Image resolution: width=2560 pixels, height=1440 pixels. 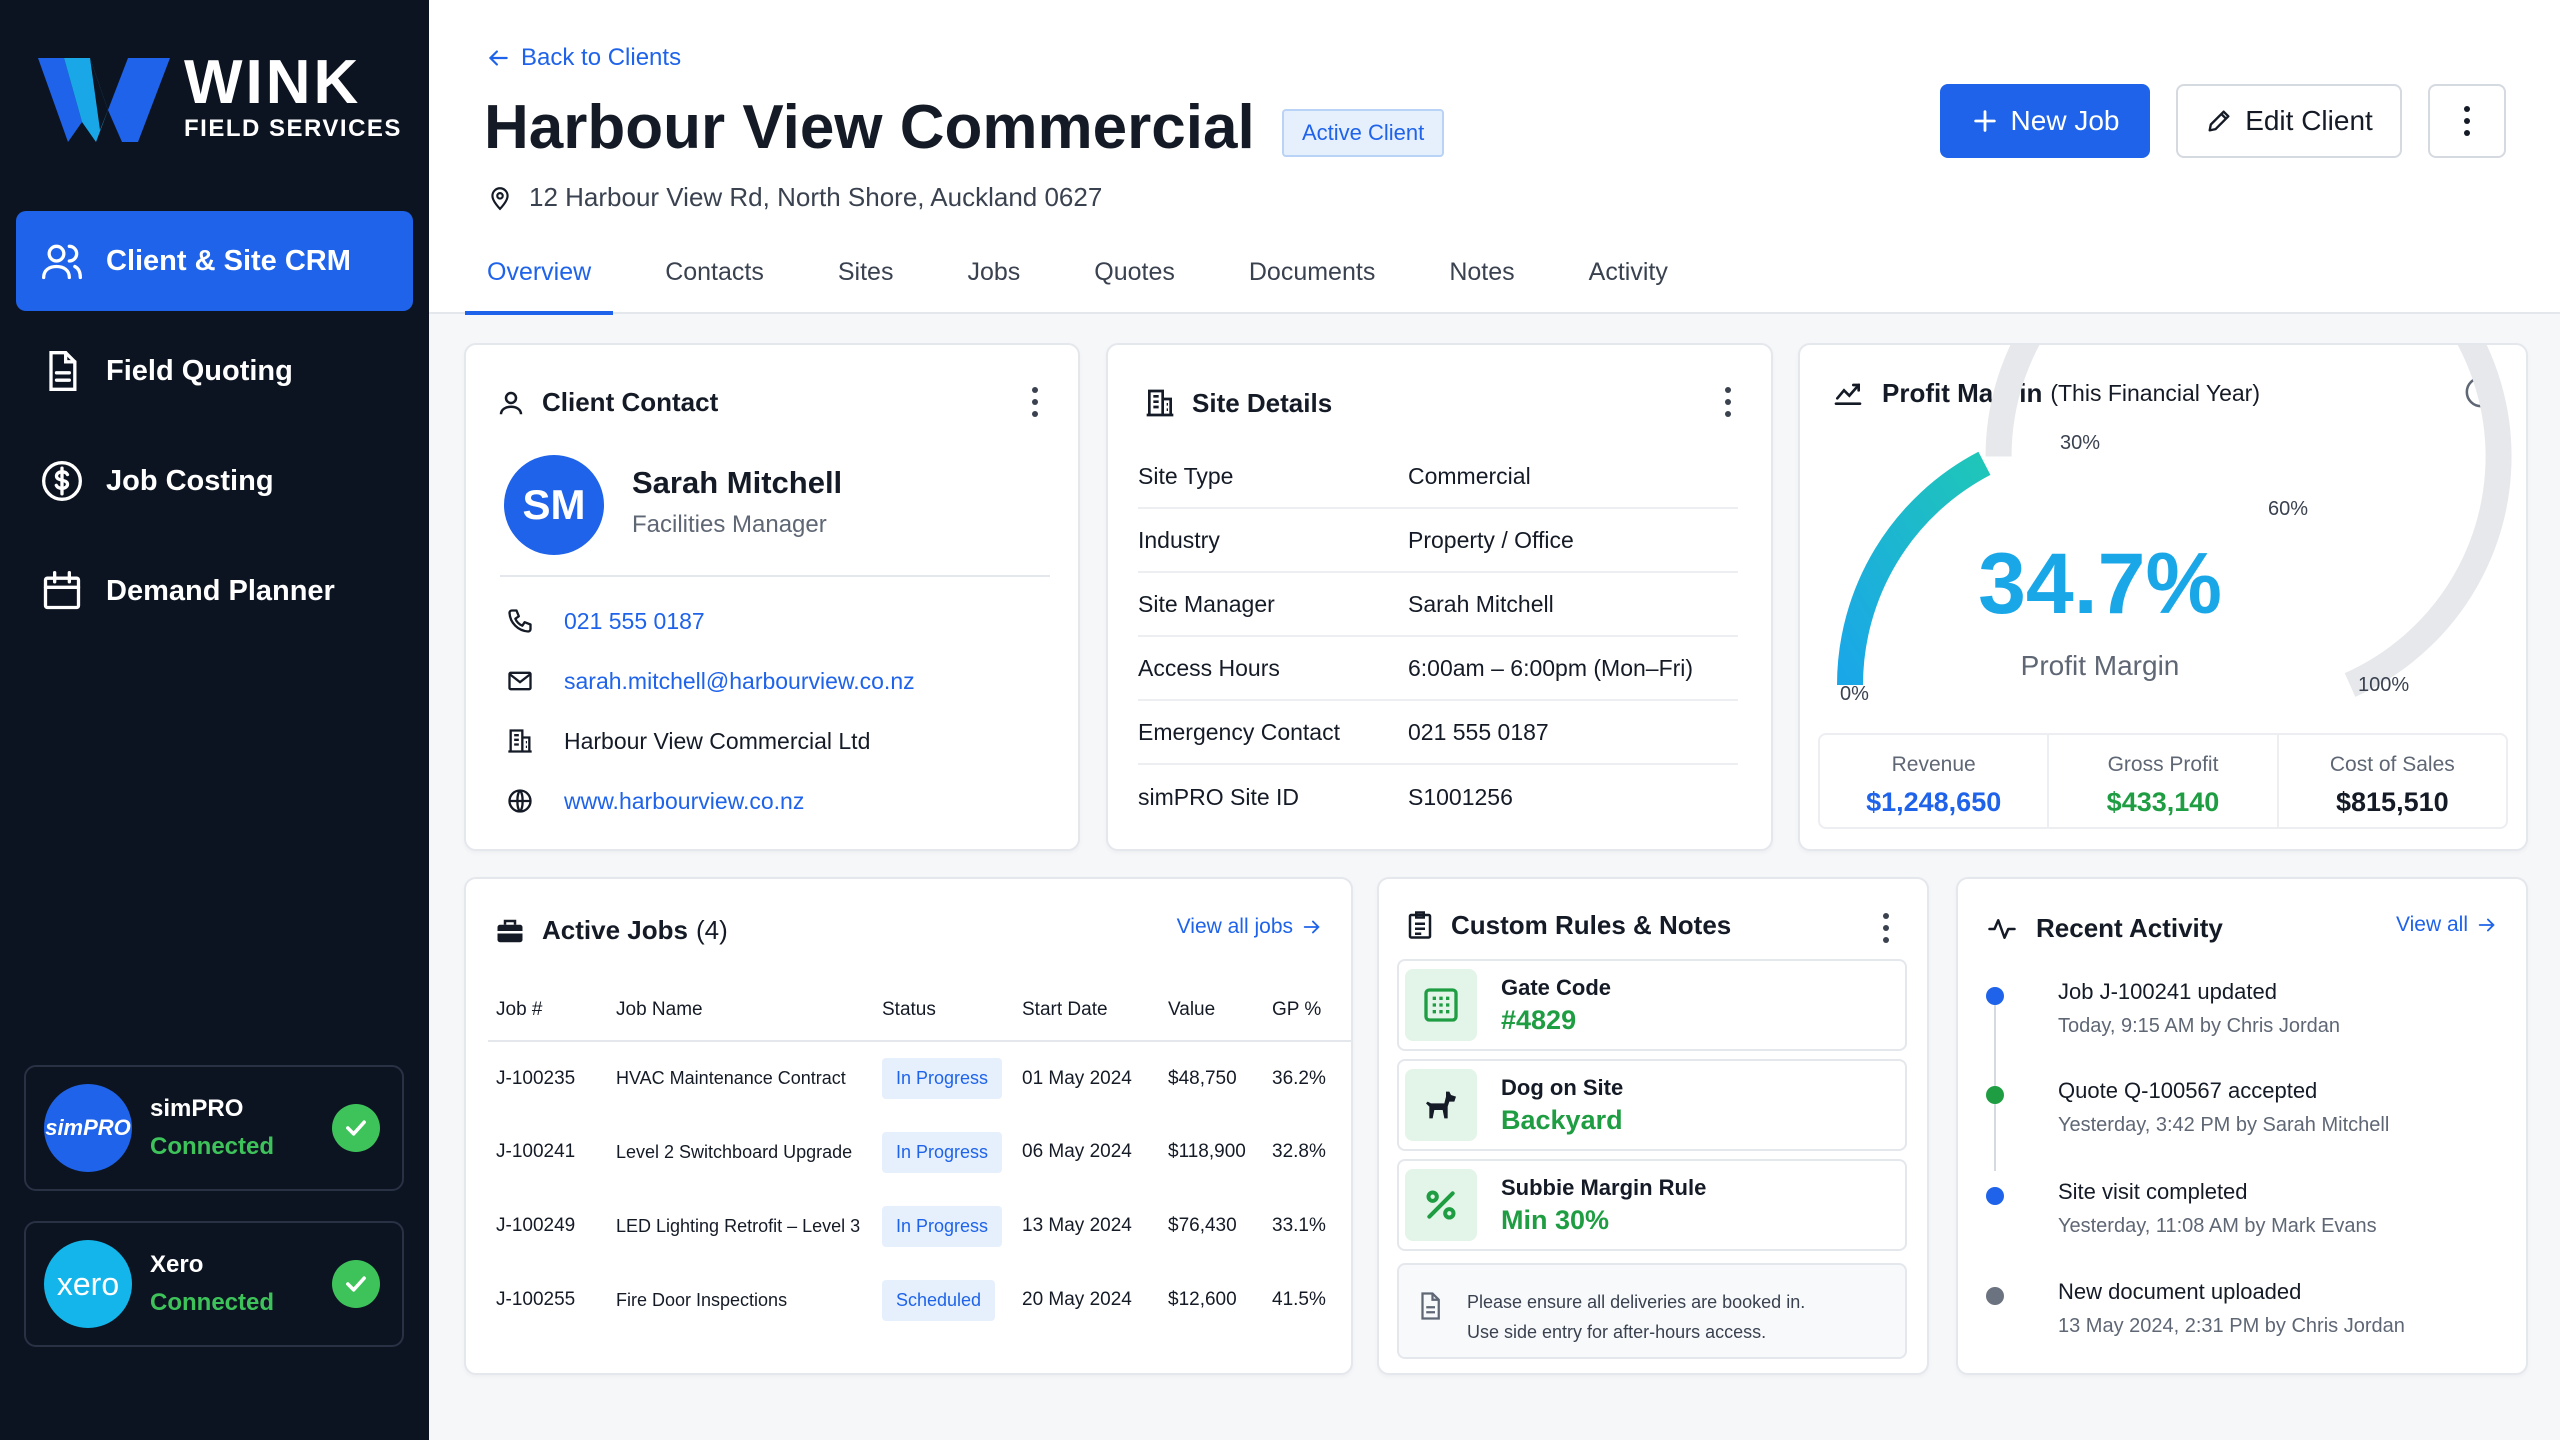 What do you see at coordinates (739, 680) in the screenshot?
I see `contact-email: sarah.mitchell@harbourview.co.nz` at bounding box center [739, 680].